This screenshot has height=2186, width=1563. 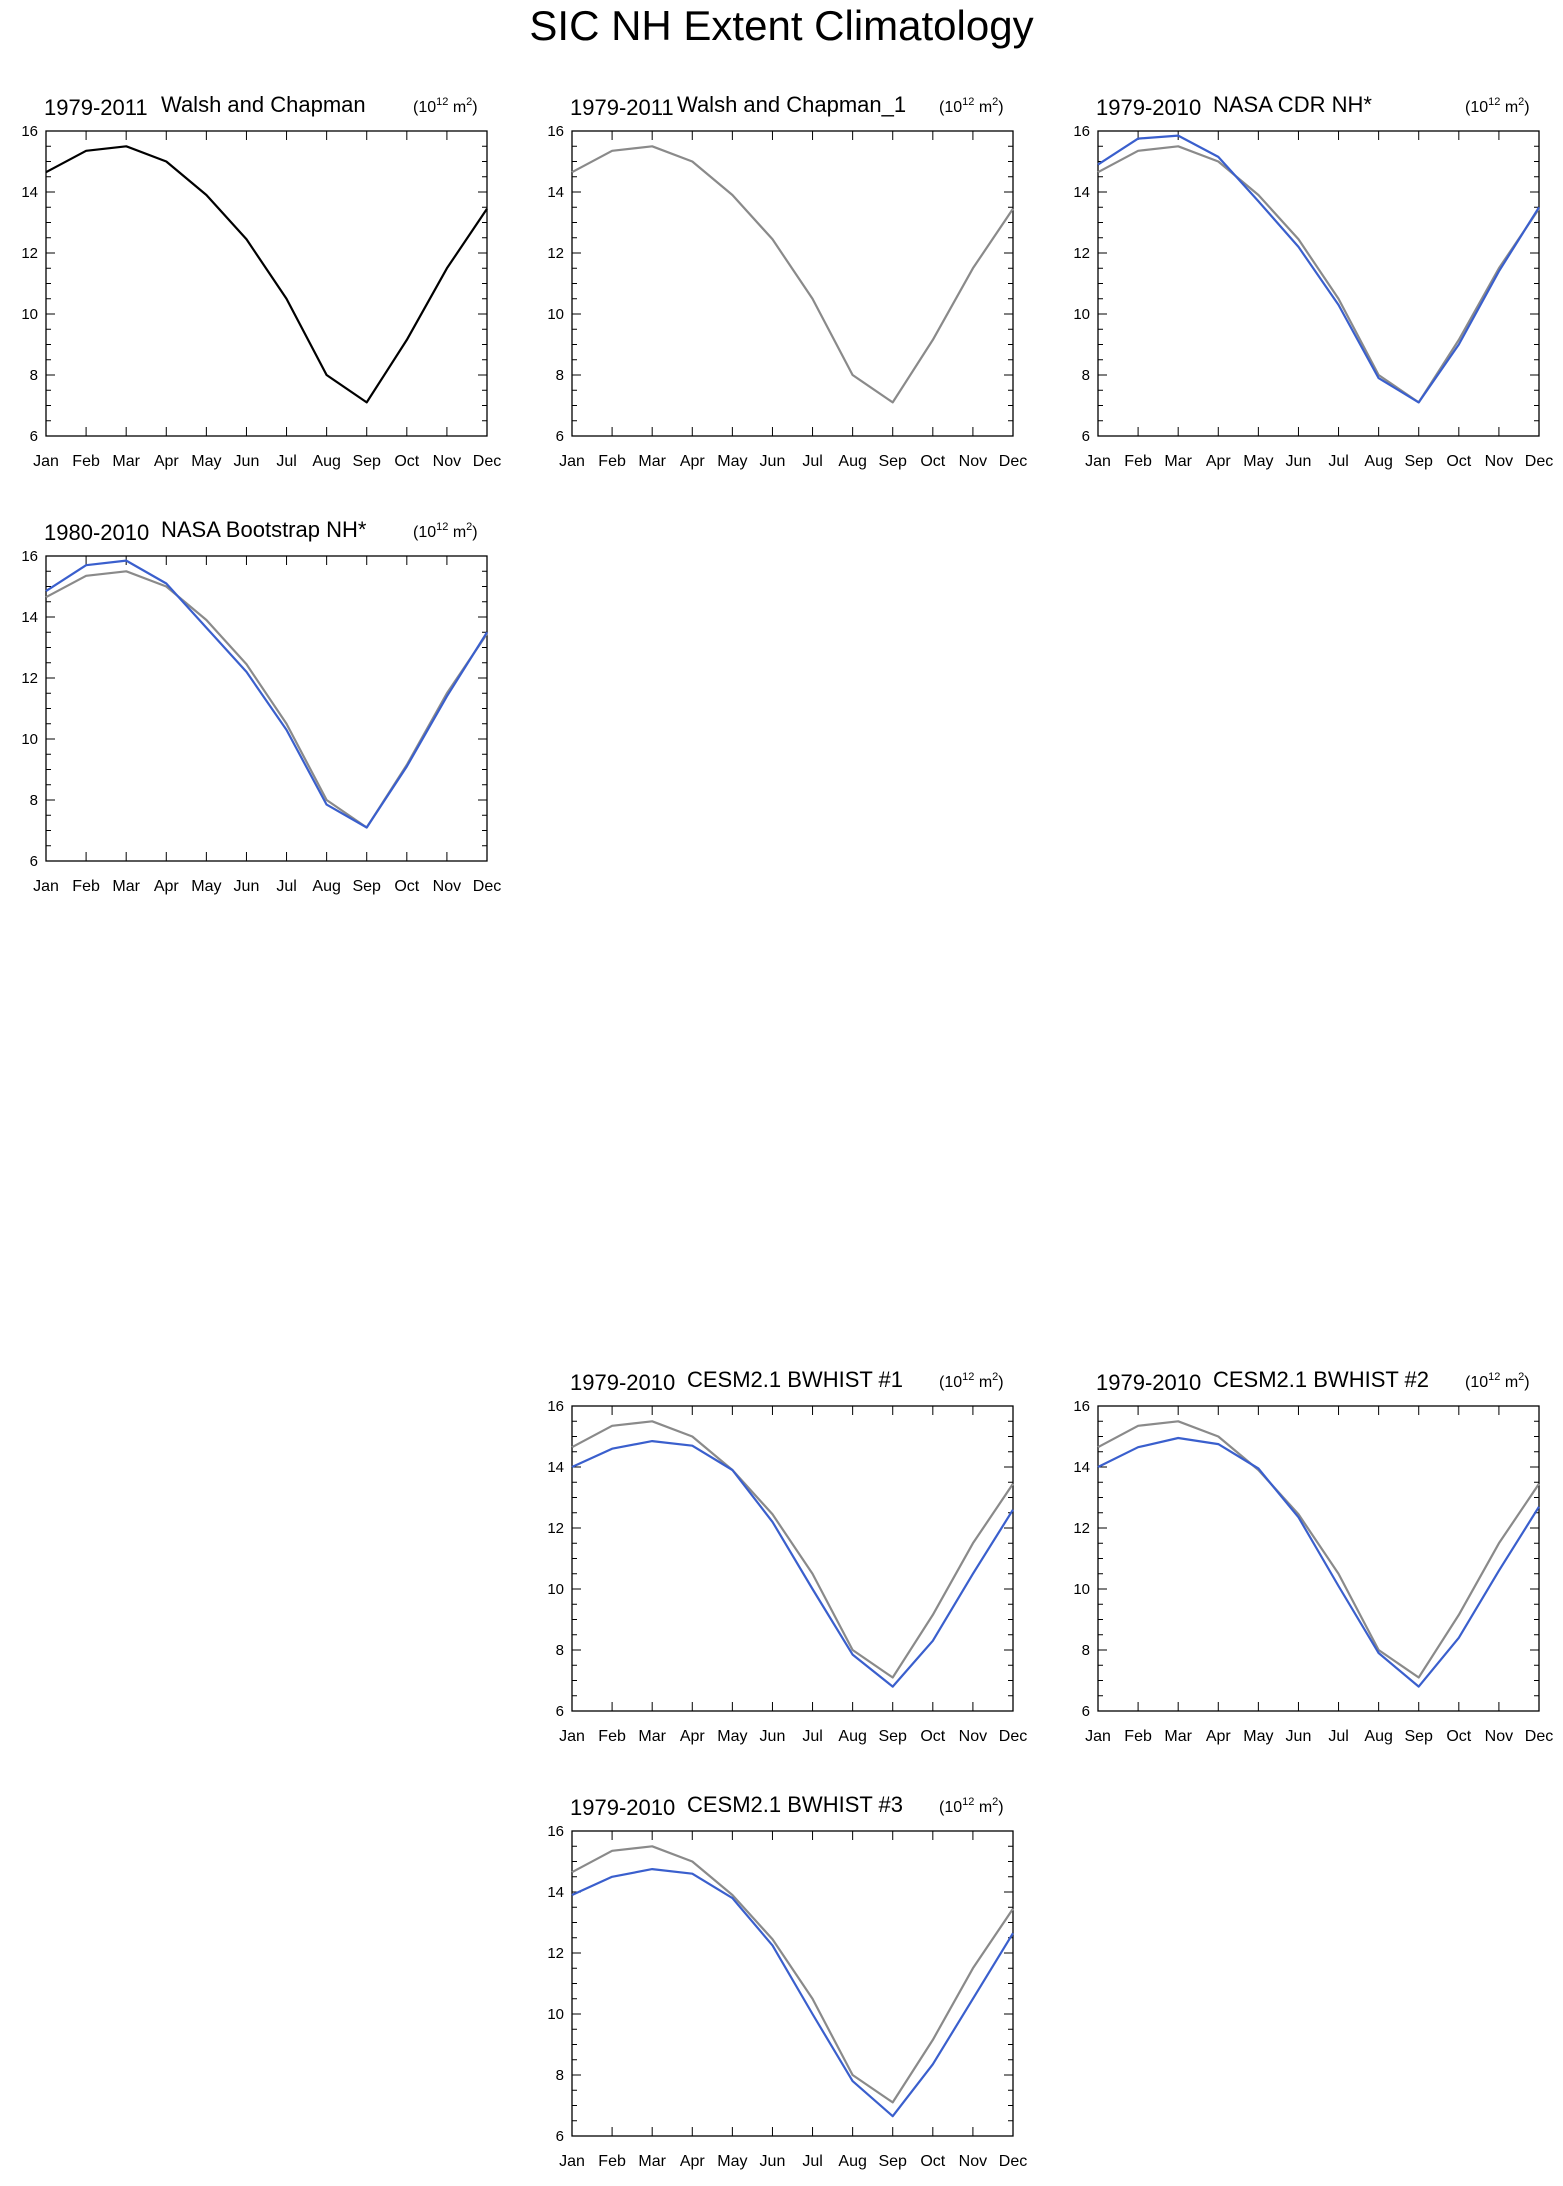 What do you see at coordinates (791, 104) in the screenshot?
I see `panel-label: Walsh and Chapman_1` at bounding box center [791, 104].